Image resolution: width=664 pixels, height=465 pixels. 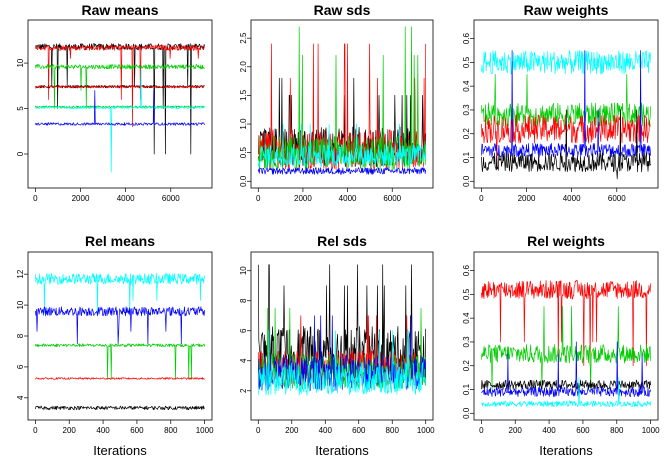 What do you see at coordinates (119, 10) in the screenshot?
I see `panel-title: Raw means` at bounding box center [119, 10].